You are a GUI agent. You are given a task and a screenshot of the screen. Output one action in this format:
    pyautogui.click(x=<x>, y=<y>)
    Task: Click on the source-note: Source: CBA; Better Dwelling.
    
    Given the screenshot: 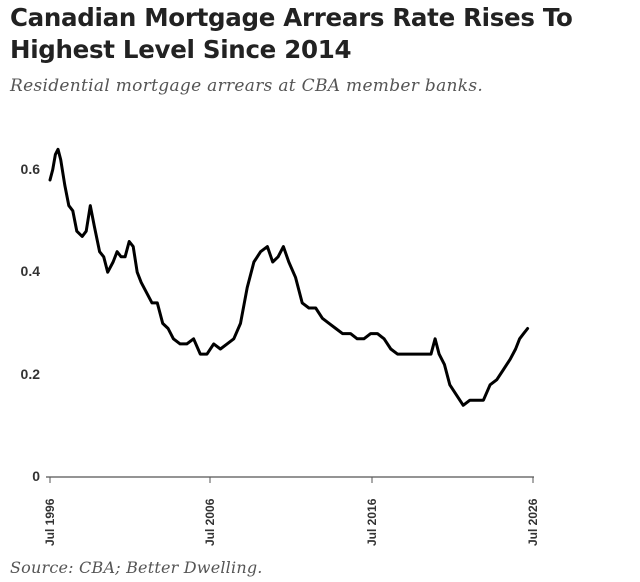 What is the action you would take?
    pyautogui.click(x=136, y=567)
    